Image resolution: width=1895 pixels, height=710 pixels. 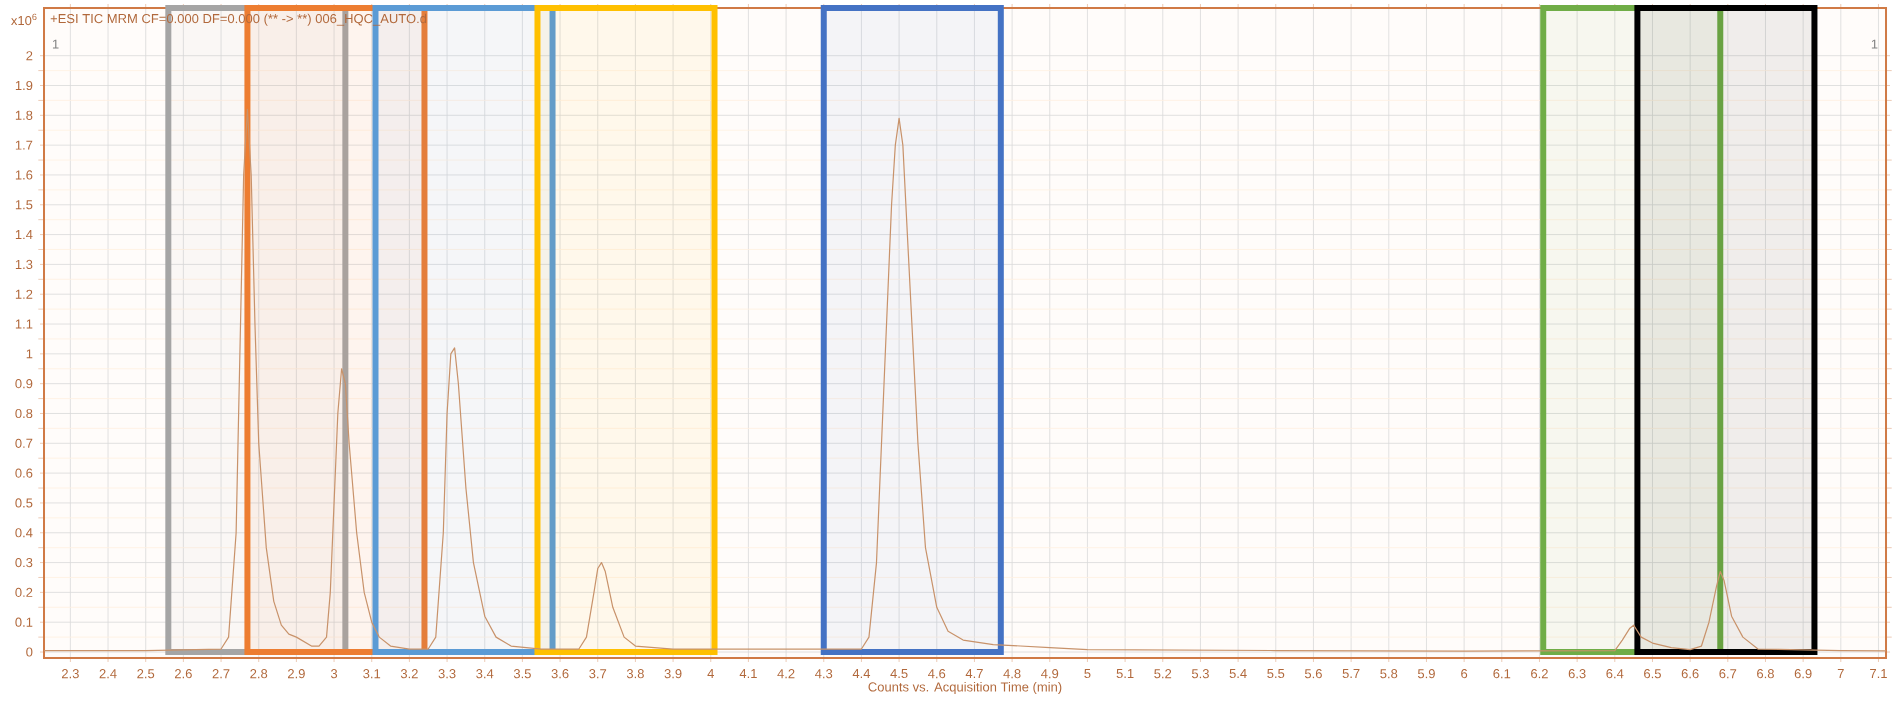 What do you see at coordinates (560, 674) in the screenshot?
I see `x-tick-label: 3.6` at bounding box center [560, 674].